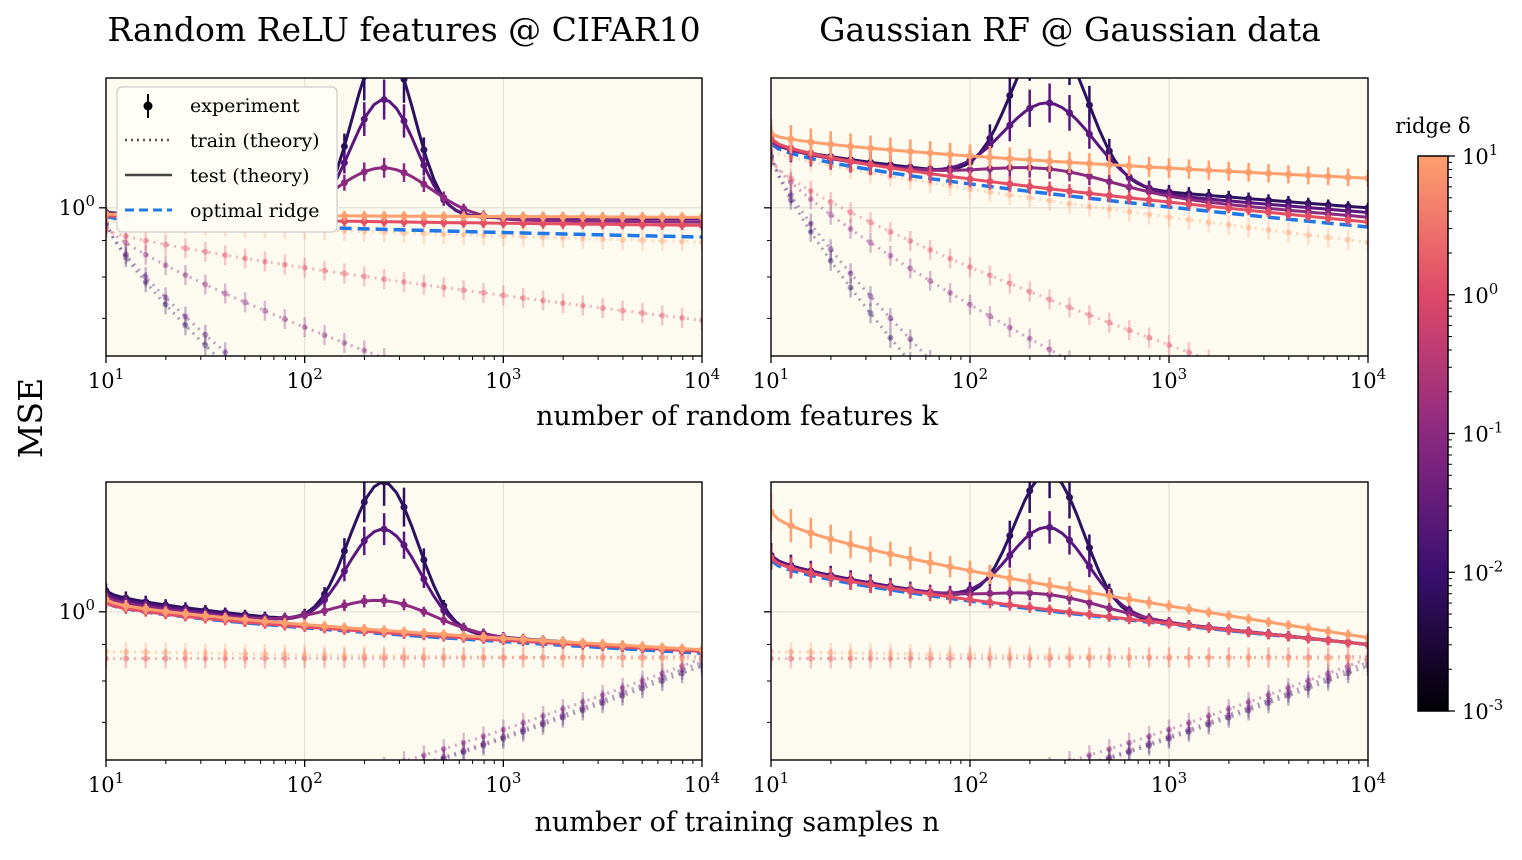  I want to click on colorbar-tick-label: 10-2, so click(1482, 571).